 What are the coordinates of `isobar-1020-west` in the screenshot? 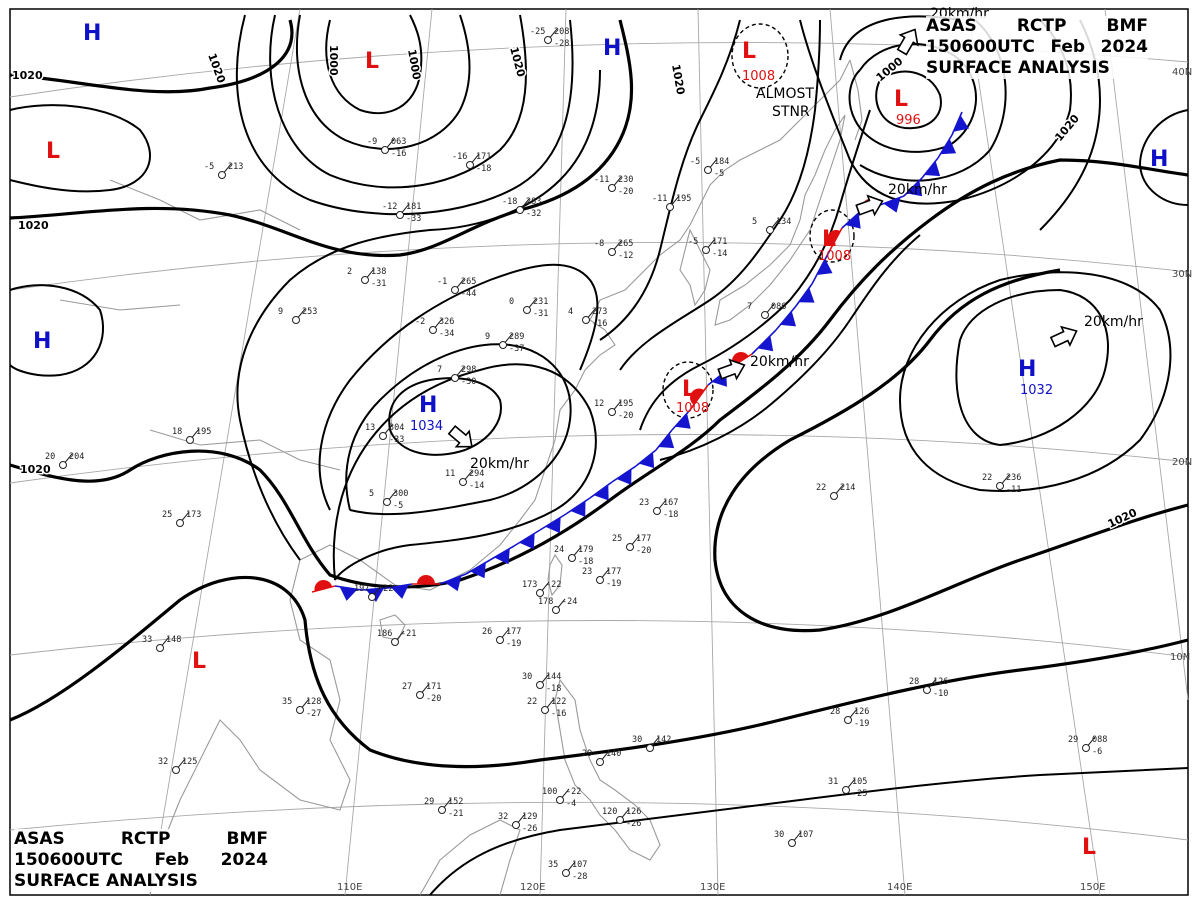 It's located at (321, 138).